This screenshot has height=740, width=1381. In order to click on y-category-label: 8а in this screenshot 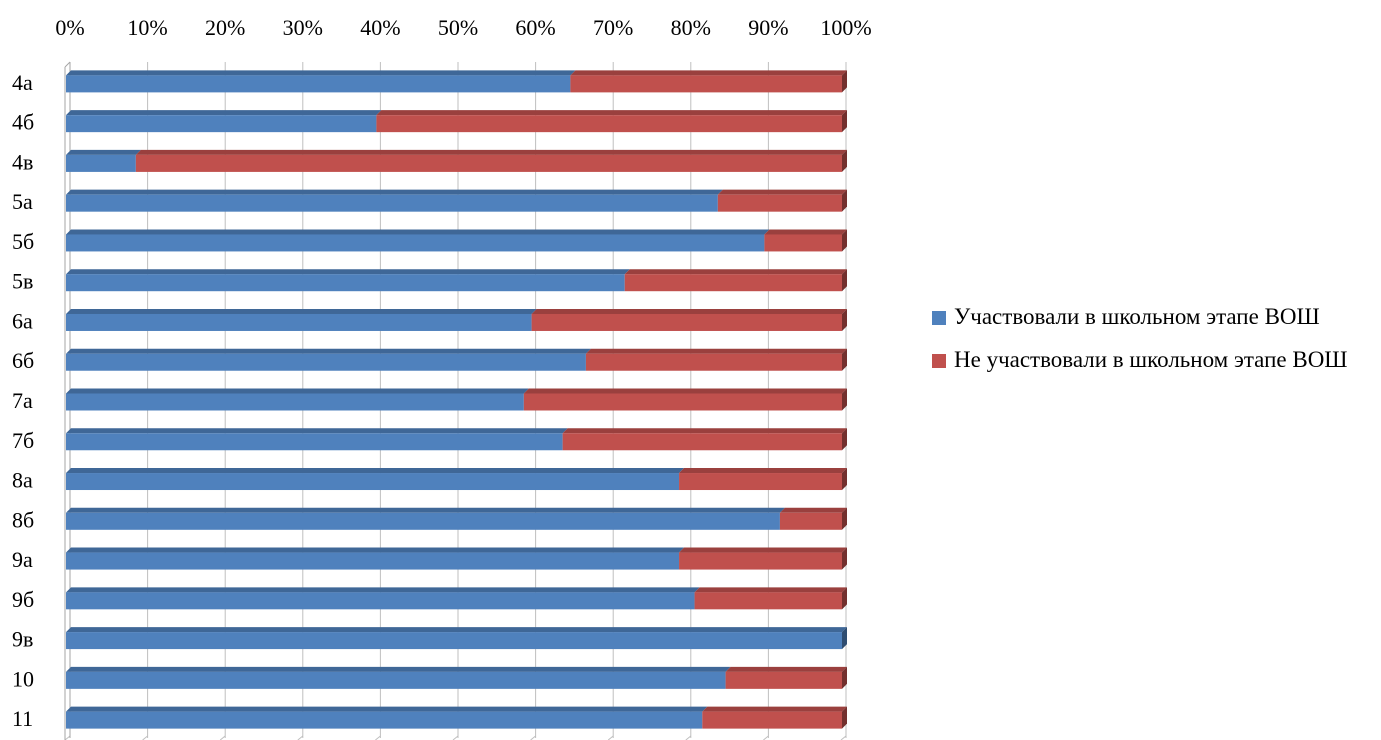, I will do `click(22, 480)`.